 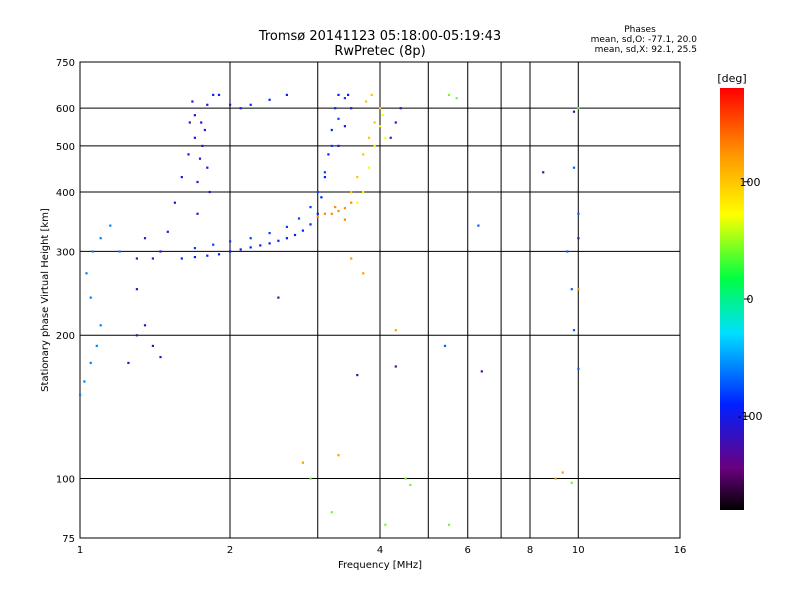 I want to click on stats-line-x: mean, sd,X: 92.1, 25.5, so click(x=646, y=50).